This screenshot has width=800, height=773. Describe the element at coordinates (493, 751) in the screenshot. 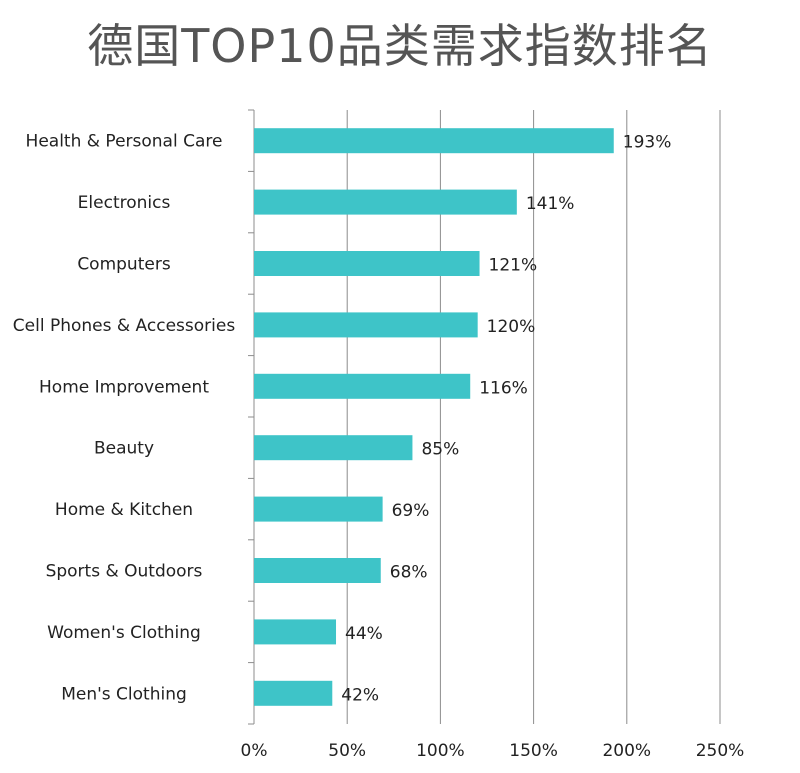

I see `x-tick-labels: 0% 50% 100% 150% 200% 250%` at that location.